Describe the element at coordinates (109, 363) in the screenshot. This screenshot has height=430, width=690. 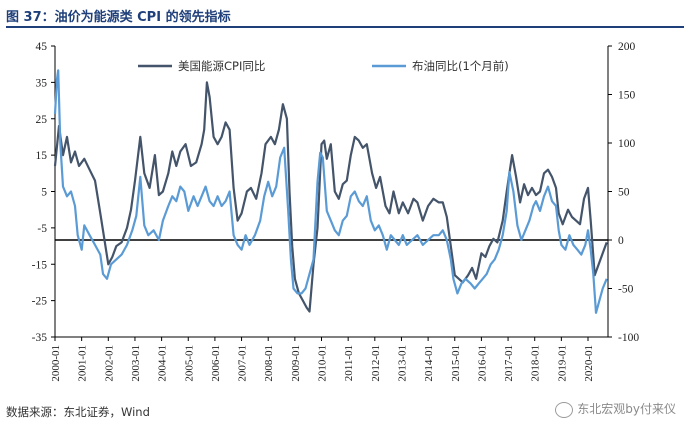
I see `x-tick-label: 2002-01` at that location.